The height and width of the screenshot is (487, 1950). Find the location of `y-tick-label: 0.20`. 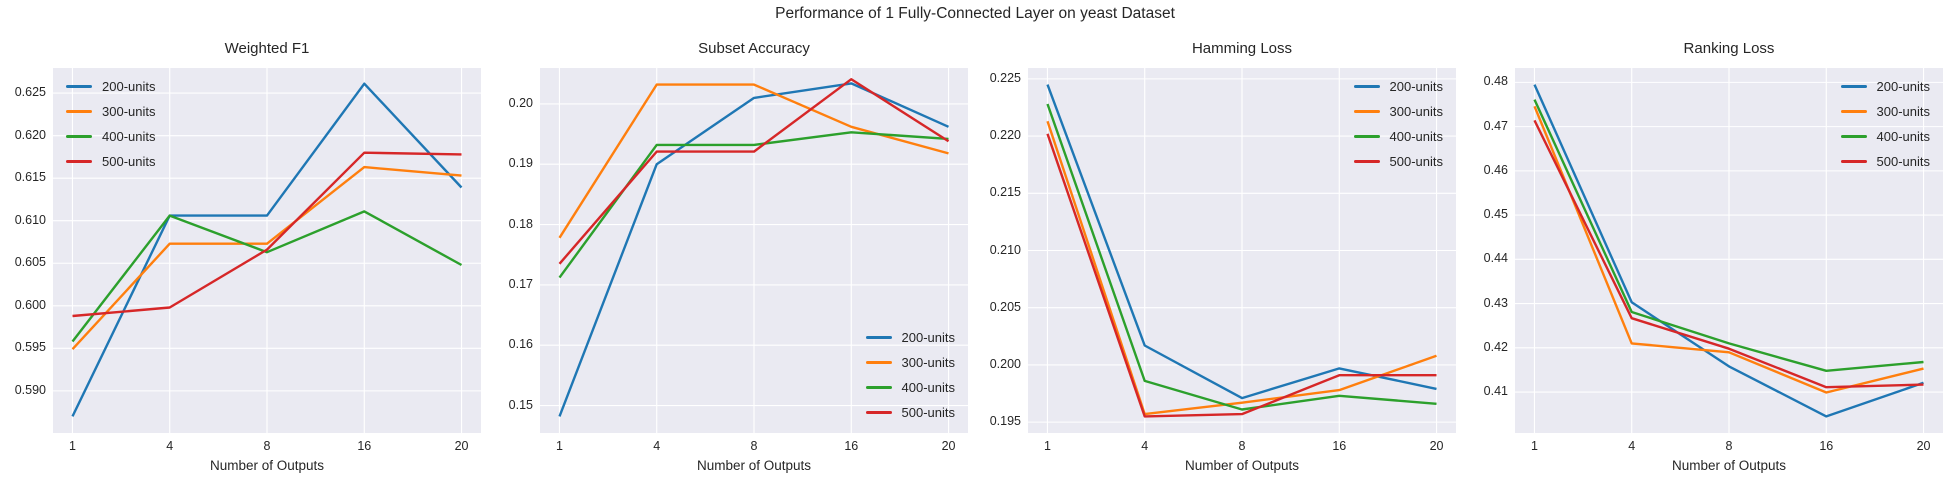

y-tick-label: 0.20 is located at coordinates (520, 102).